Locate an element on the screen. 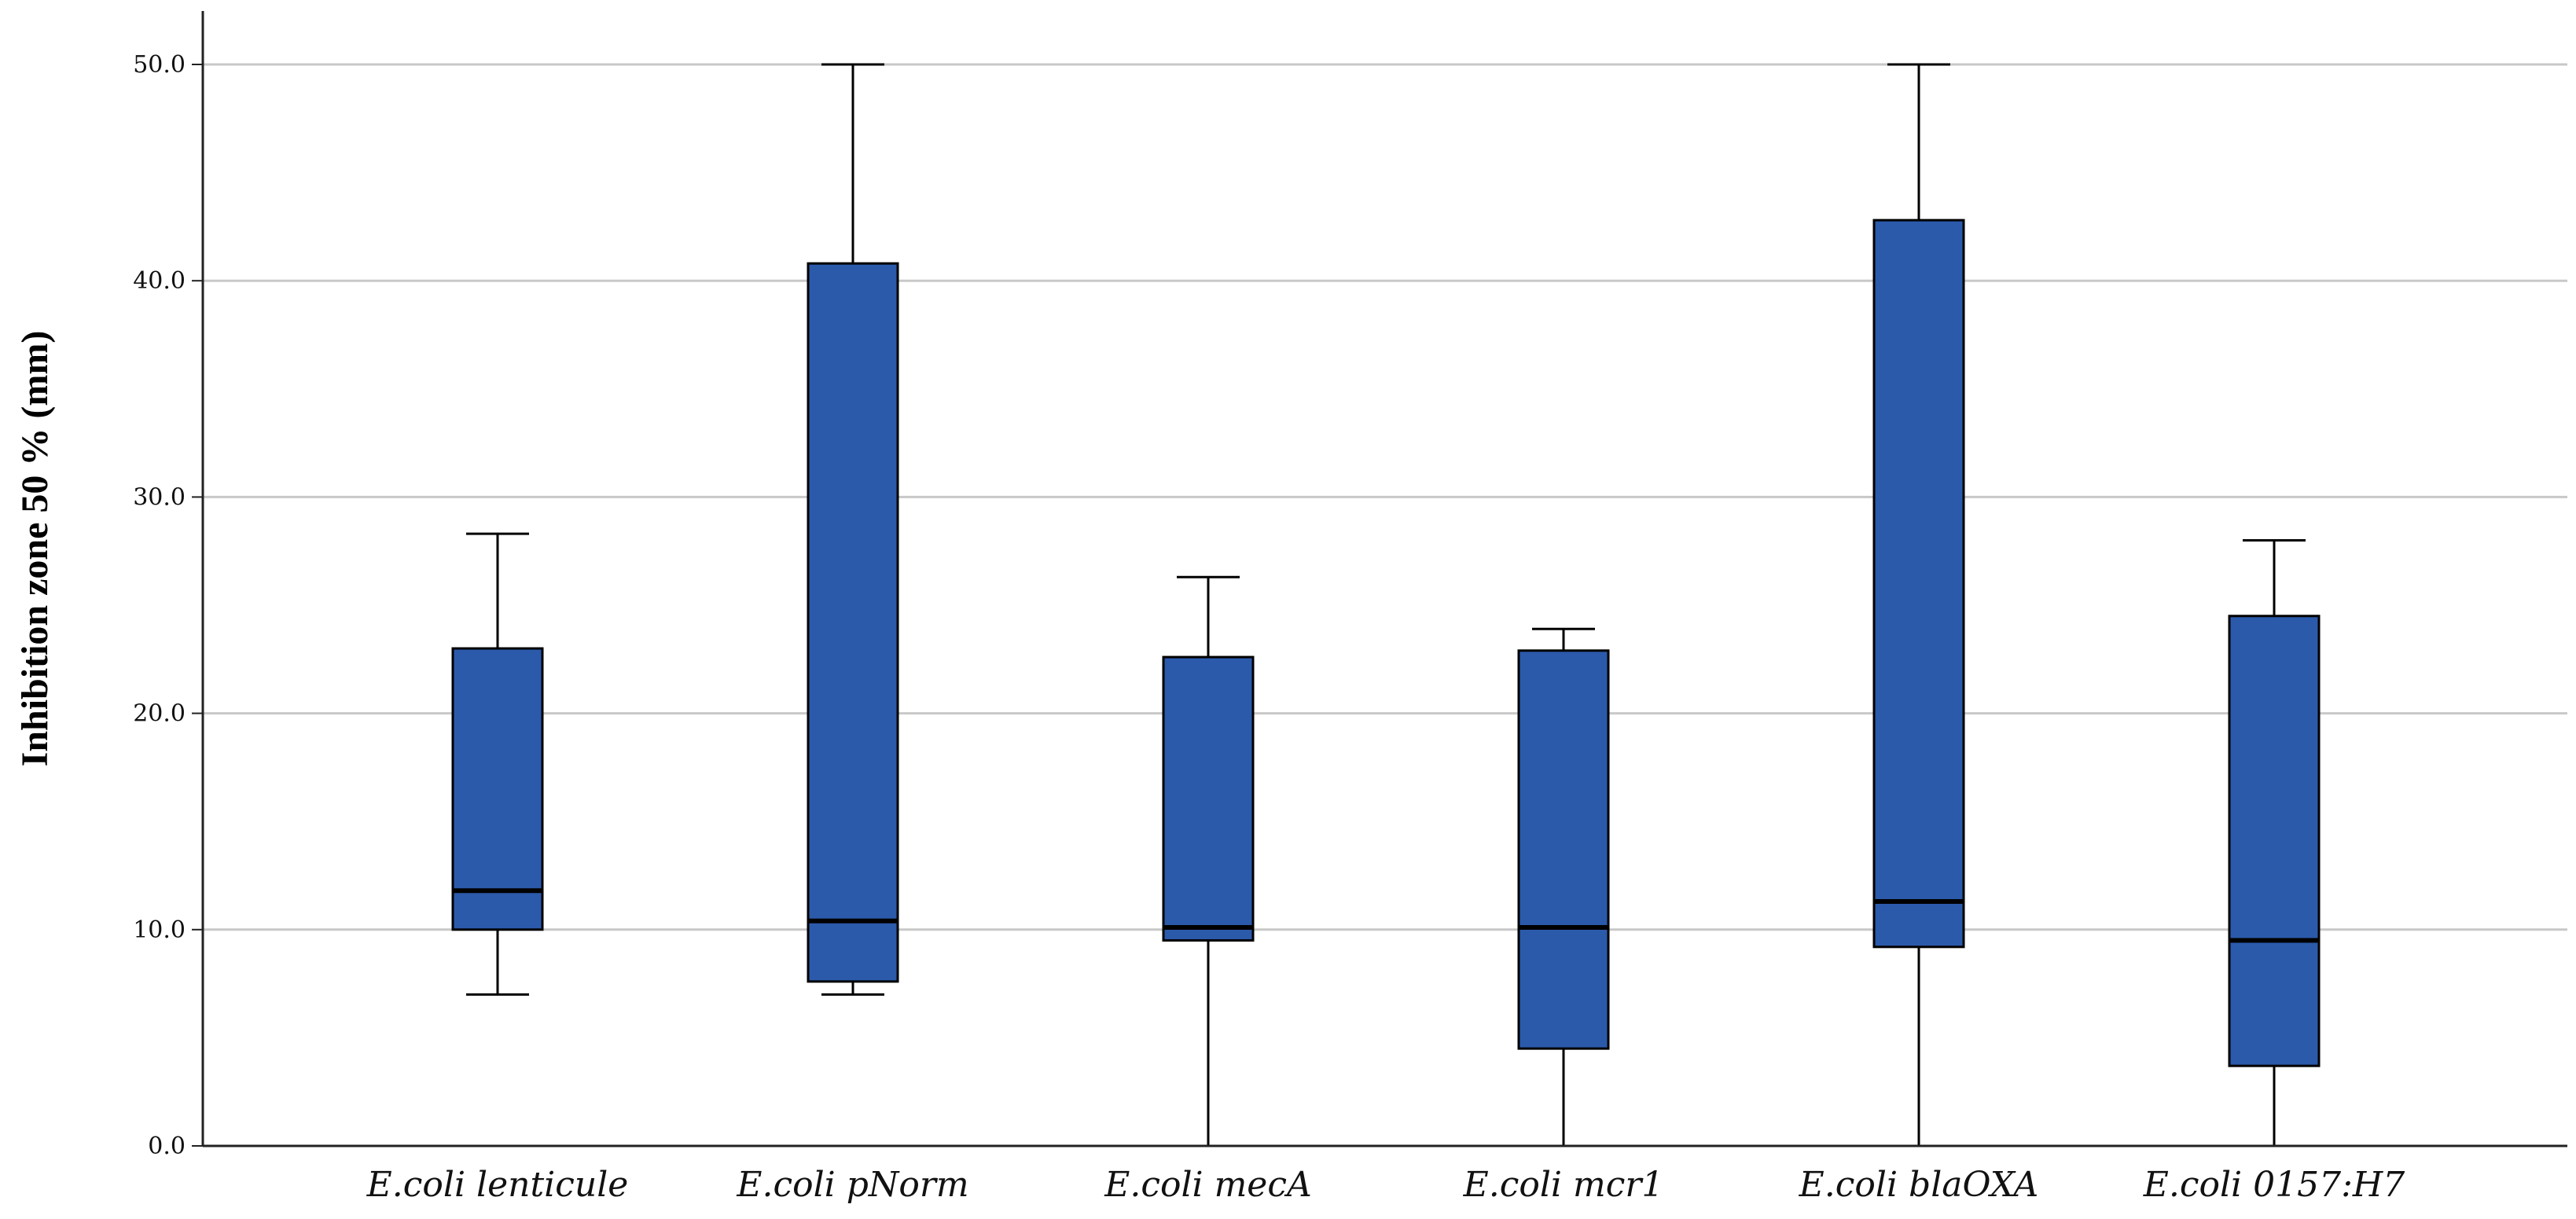  y-tick-label: 40.0 is located at coordinates (159, 281).